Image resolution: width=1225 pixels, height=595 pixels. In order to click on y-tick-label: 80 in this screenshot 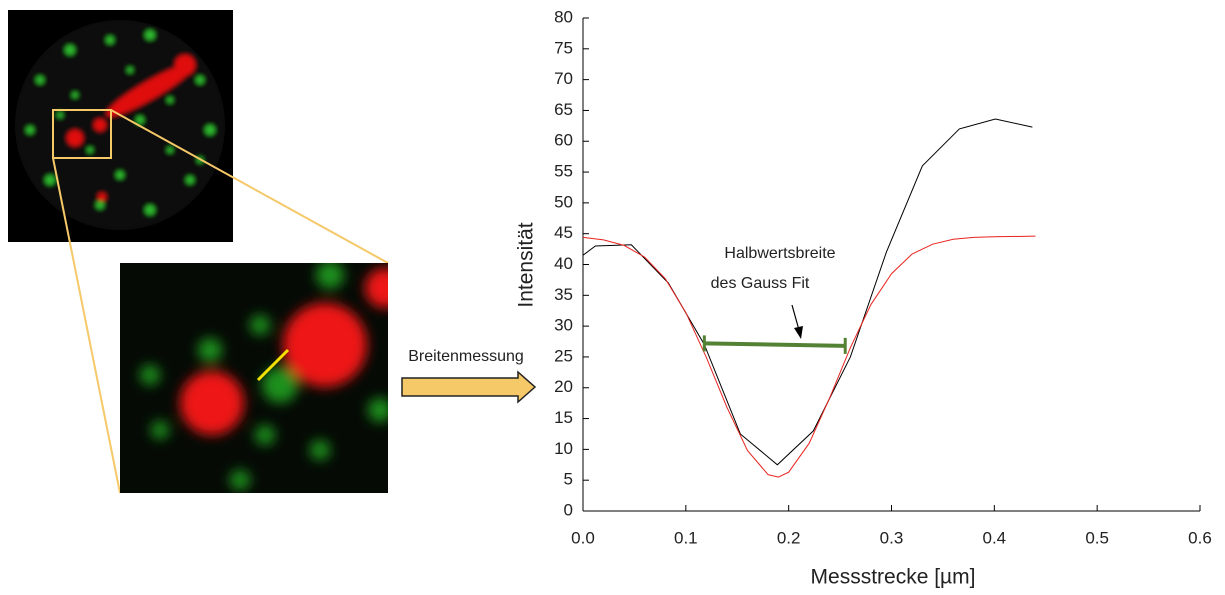, I will do `click(563, 16)`.